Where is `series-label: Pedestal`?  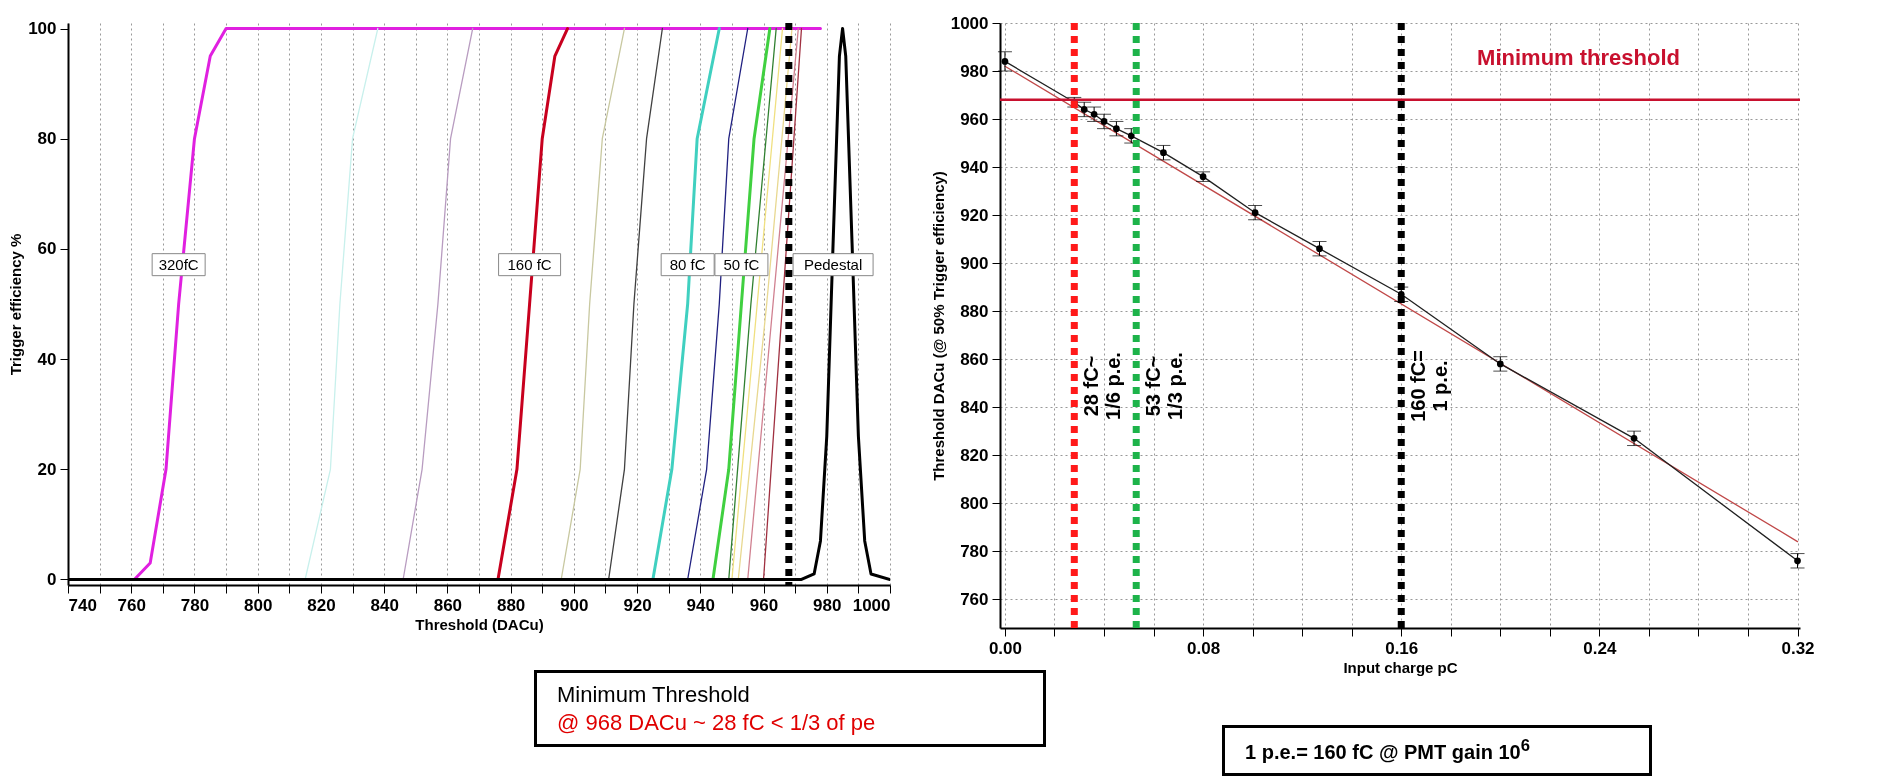
series-label: Pedestal is located at coordinates (833, 264).